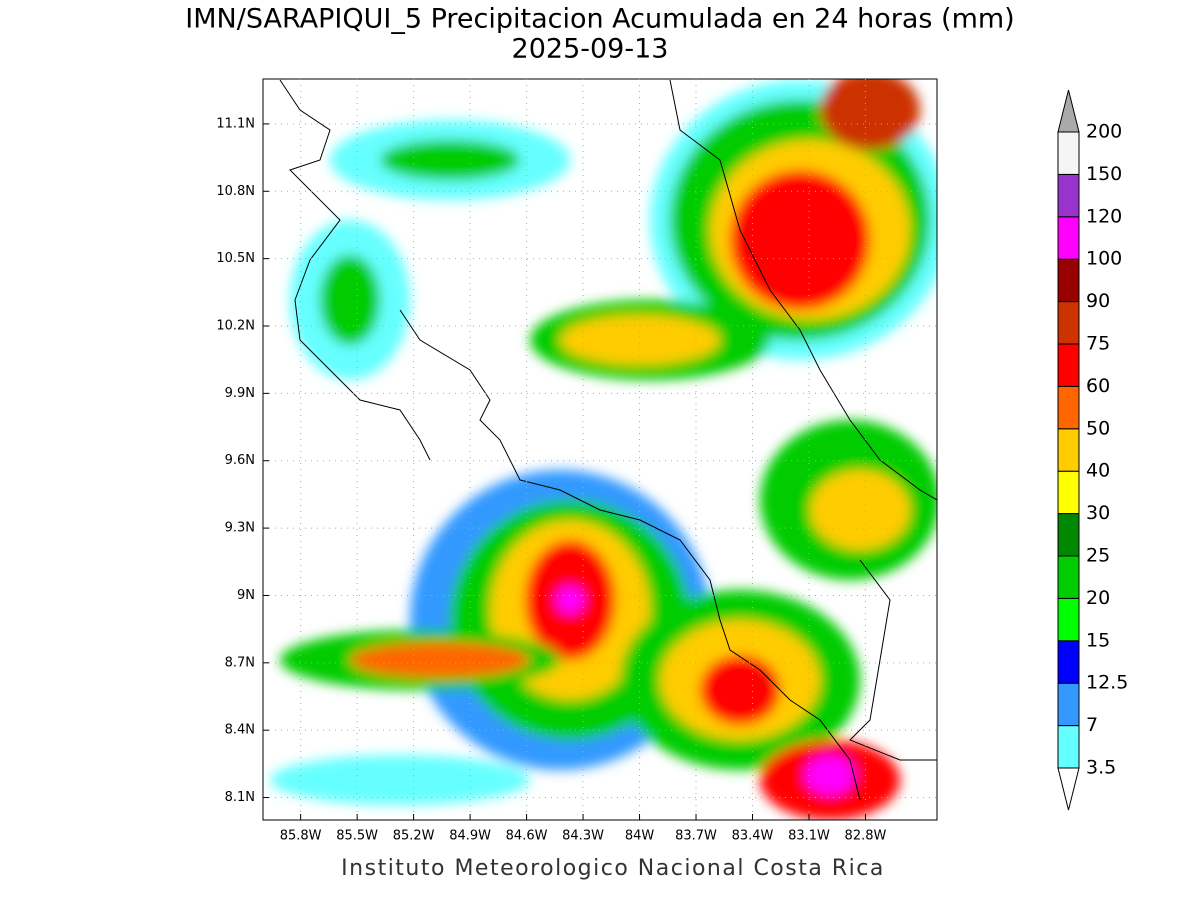 This screenshot has width=1200, height=900. I want to click on y-tick-label: 10.5N, so click(235, 258).